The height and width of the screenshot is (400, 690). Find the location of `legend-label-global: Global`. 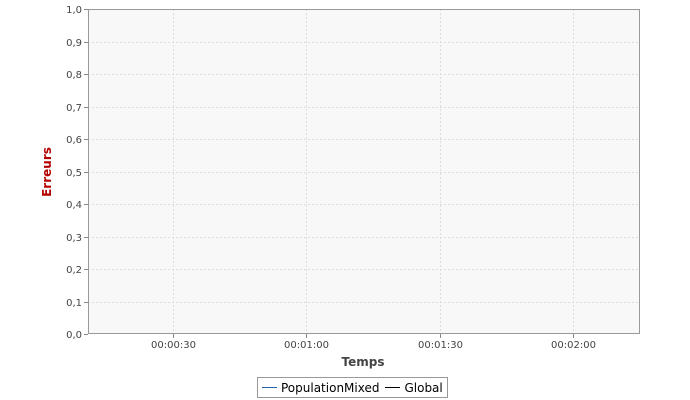

legend-label-global: Global is located at coordinates (423, 387).